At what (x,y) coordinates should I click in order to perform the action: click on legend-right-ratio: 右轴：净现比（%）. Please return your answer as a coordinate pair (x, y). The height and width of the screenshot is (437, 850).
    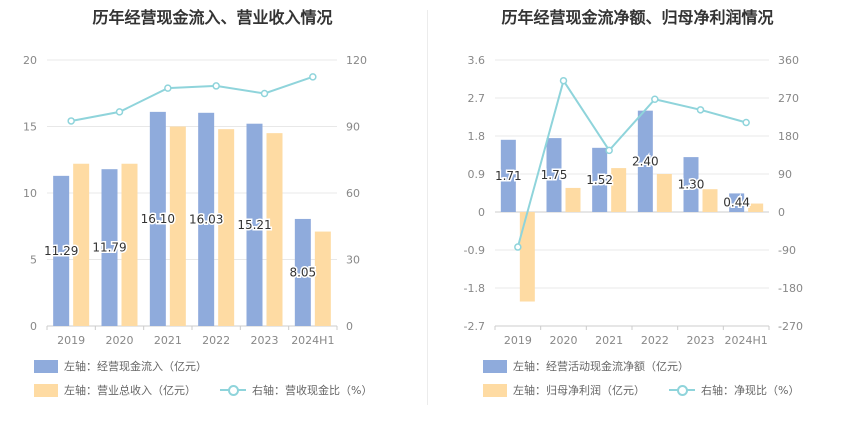
    Looking at the image, I should click on (734, 390).